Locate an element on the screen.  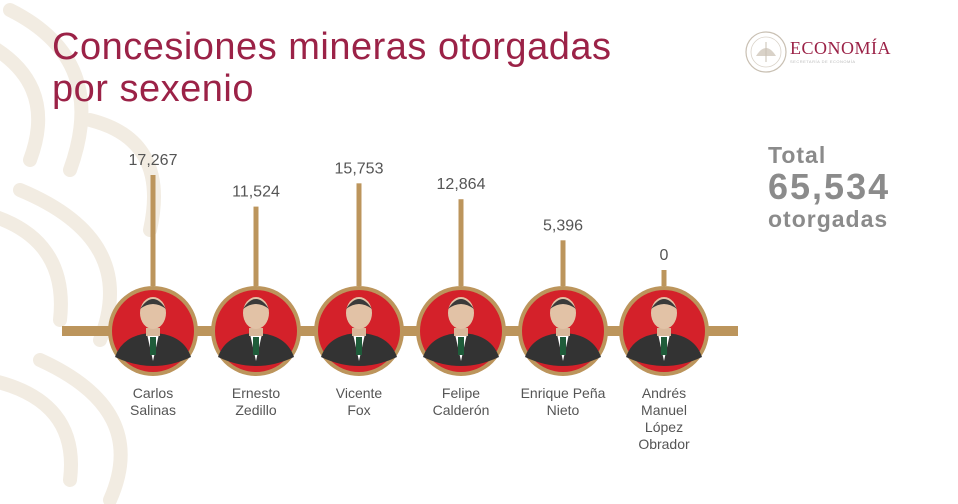
category-label: Zedillo is located at coordinates (255, 410).